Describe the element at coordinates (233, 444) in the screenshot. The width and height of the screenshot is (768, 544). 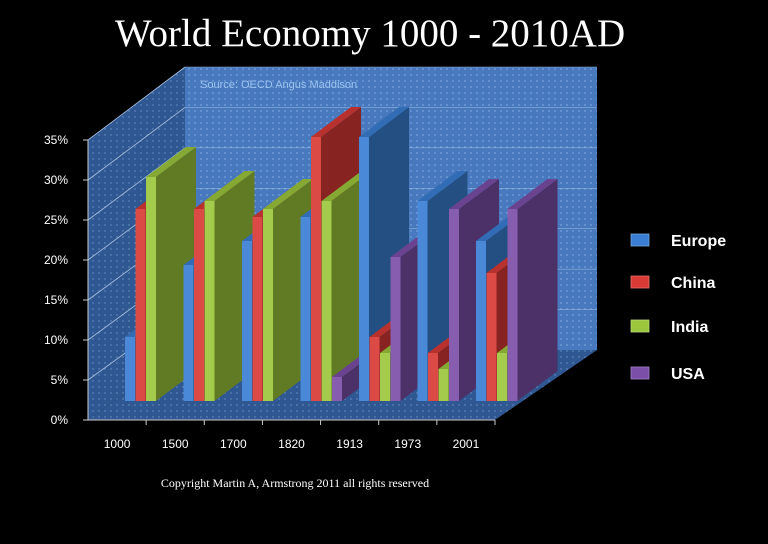
I see `x-tick-label: 1700` at that location.